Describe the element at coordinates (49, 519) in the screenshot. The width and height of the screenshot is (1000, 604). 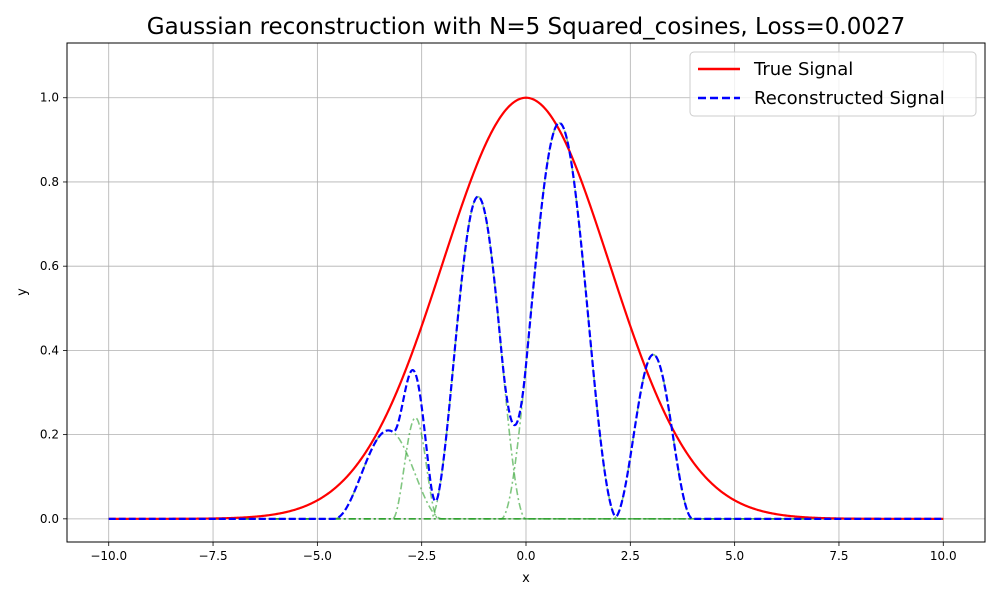
I see `y-tick-label: 0.0` at that location.